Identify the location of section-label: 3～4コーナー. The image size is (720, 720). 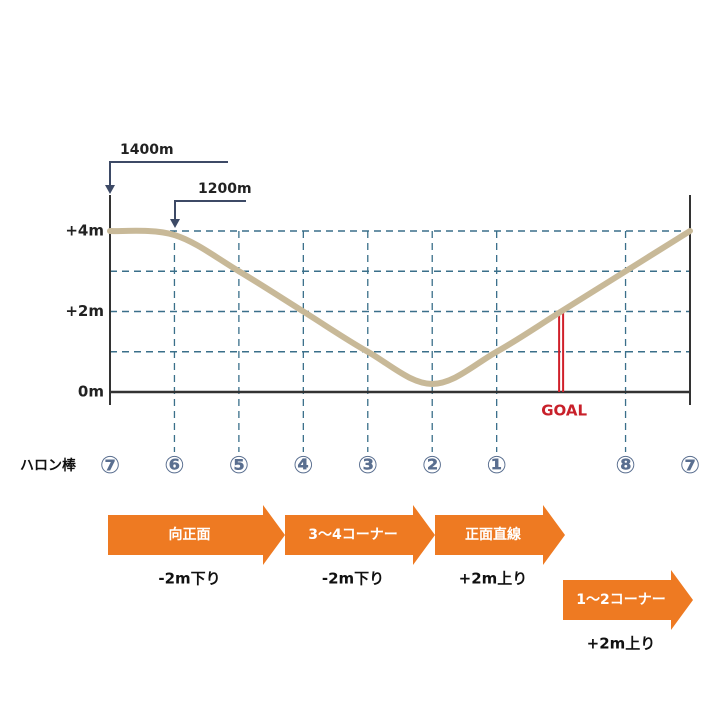
(352, 535).